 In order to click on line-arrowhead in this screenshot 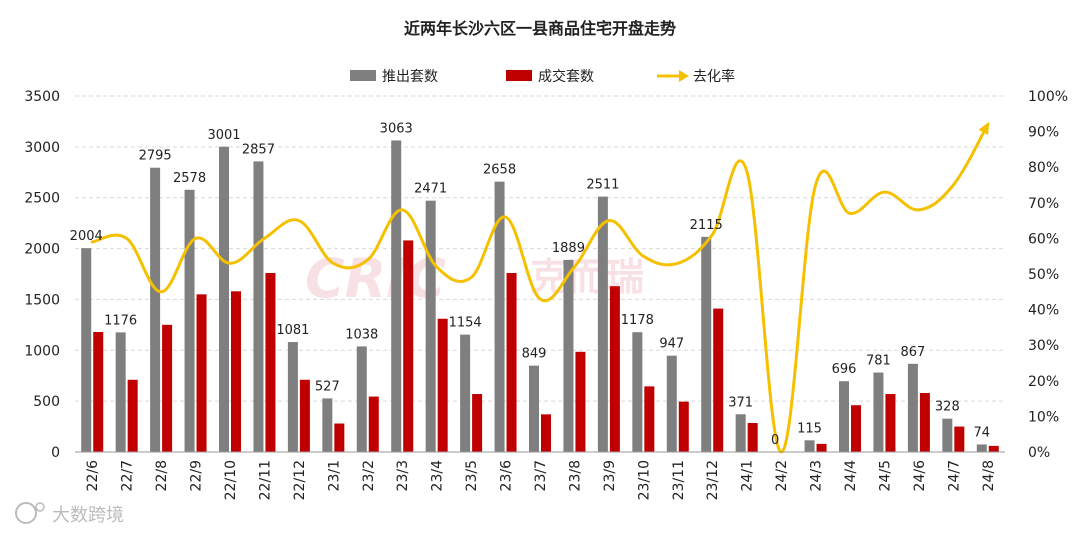, I will do `click(984, 128)`.